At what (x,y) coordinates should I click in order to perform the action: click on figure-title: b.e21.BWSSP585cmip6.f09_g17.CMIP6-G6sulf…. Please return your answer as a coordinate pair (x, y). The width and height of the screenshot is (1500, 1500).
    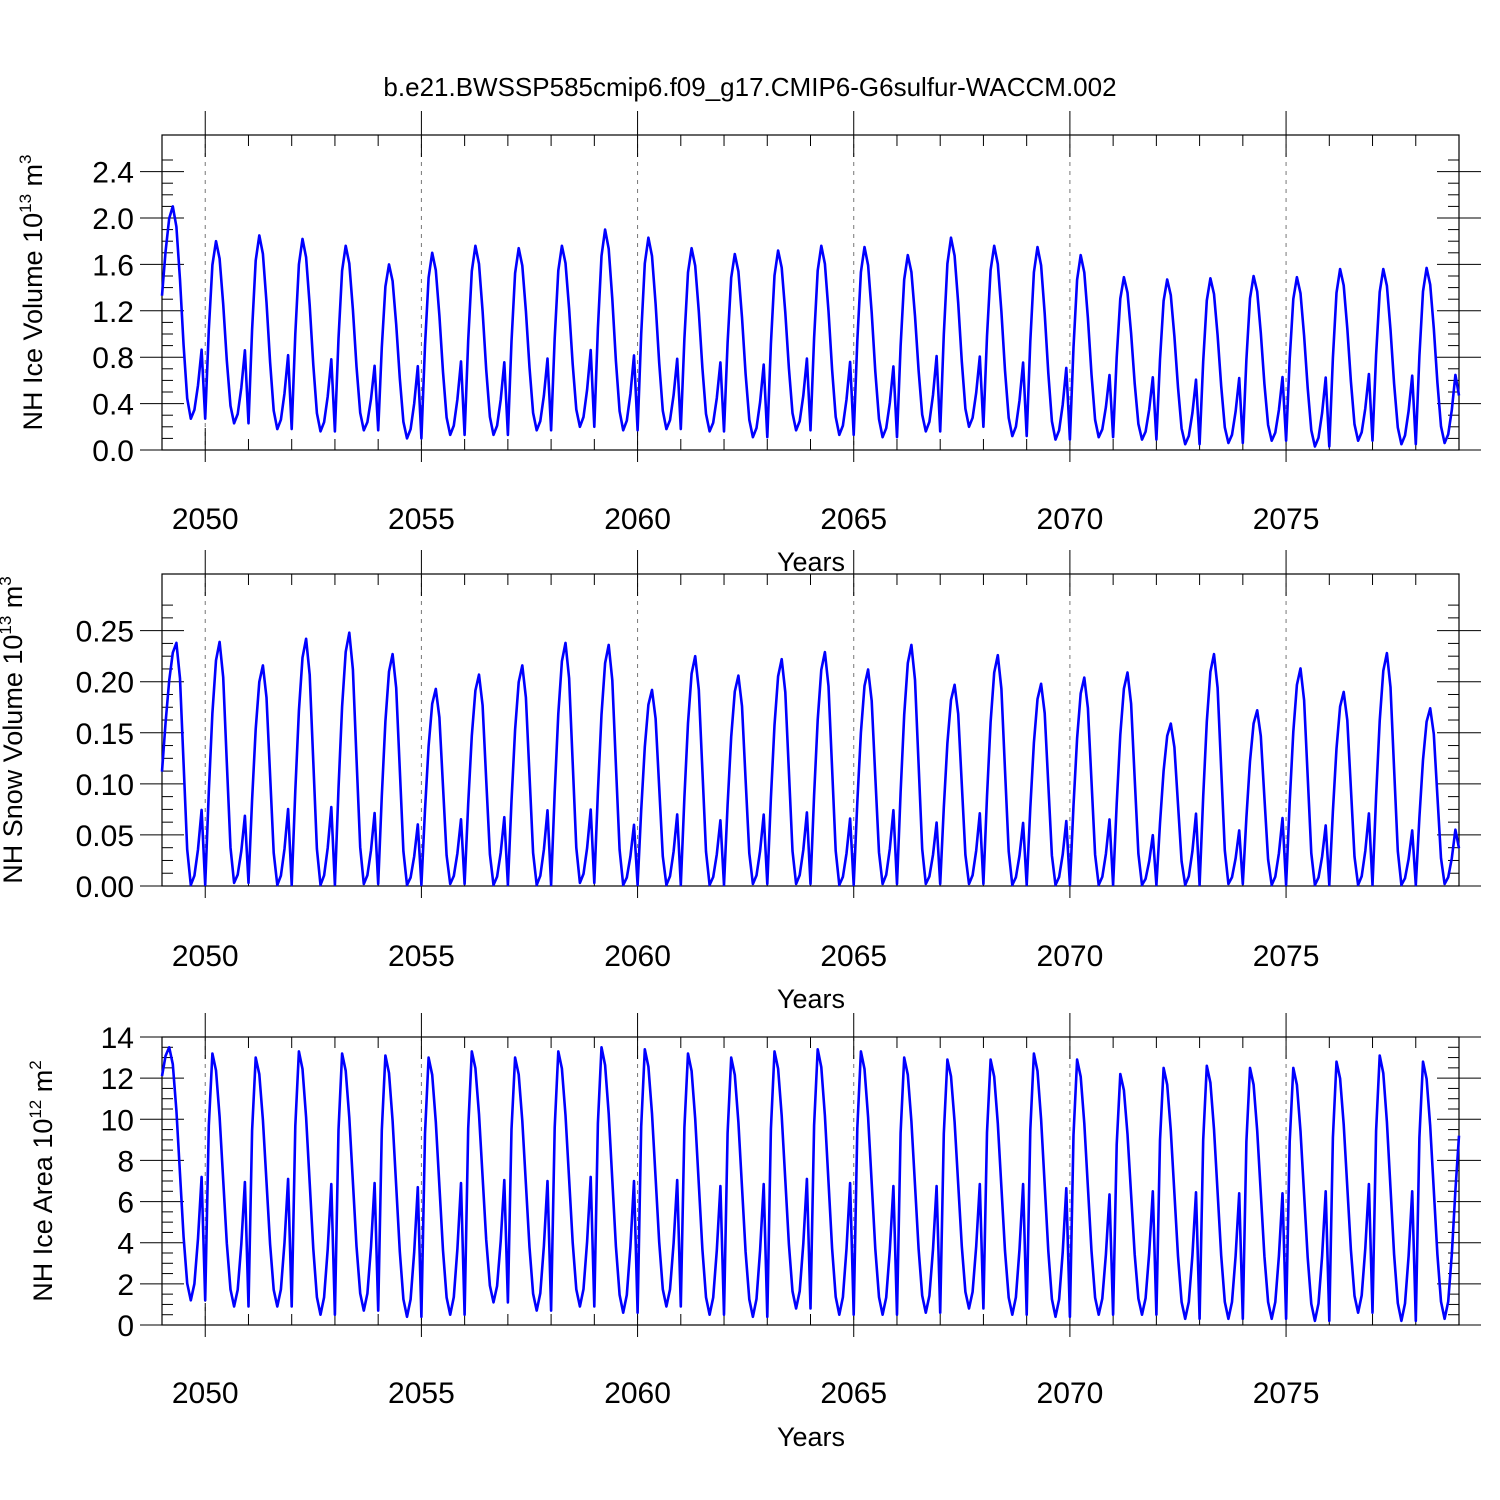
    Looking at the image, I should click on (750, 87).